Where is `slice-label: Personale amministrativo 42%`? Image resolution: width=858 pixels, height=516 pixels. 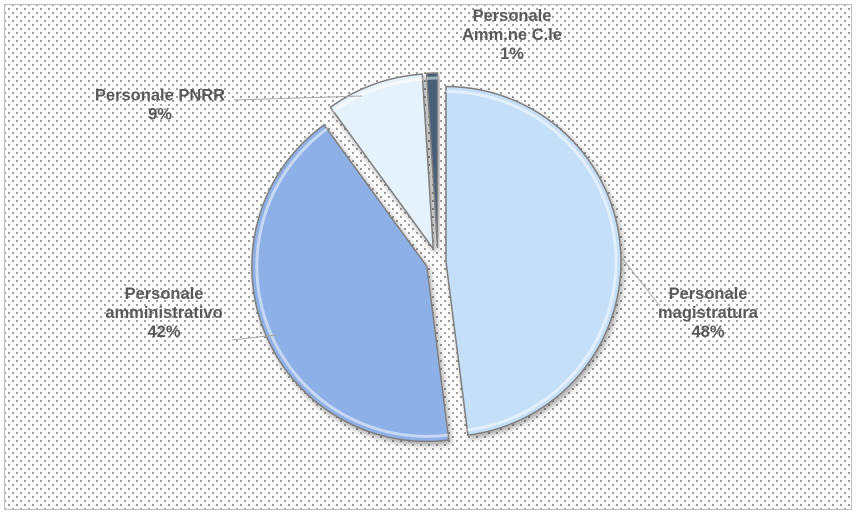 slice-label: Personale amministrativo 42% is located at coordinates (163, 313).